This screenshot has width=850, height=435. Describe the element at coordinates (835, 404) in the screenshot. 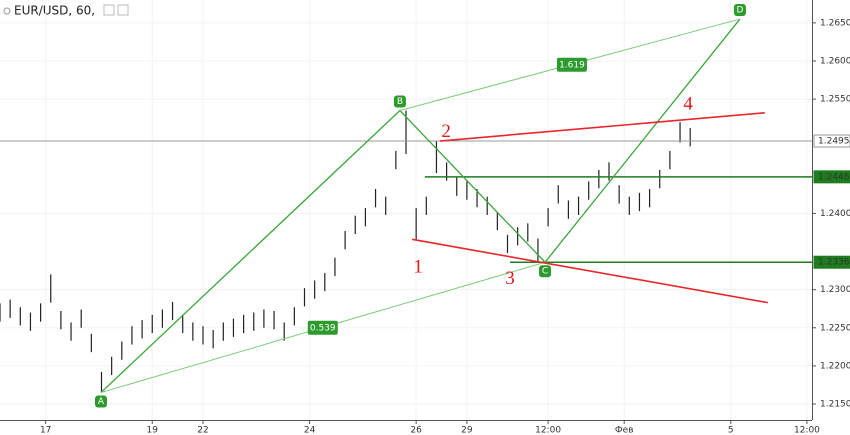

I see `y-tick-label: 1.2150` at that location.